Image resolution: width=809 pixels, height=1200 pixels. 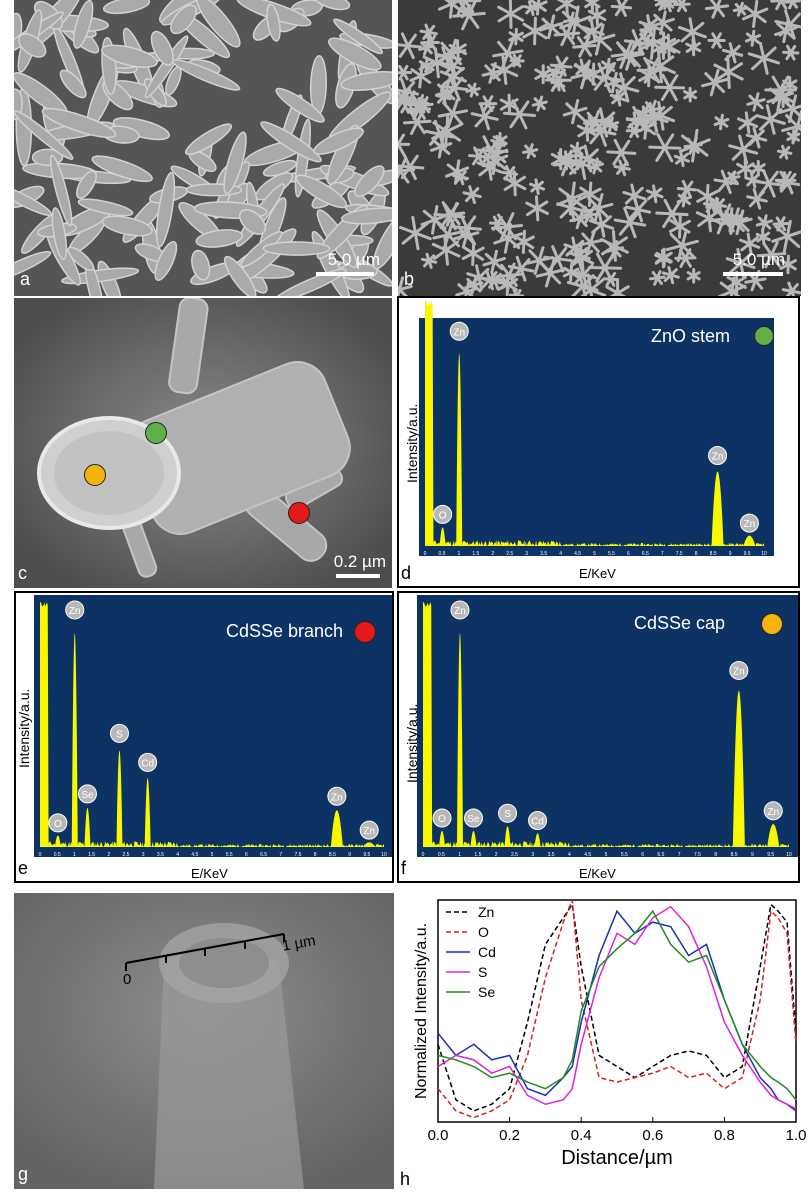 What do you see at coordinates (551, 855) in the screenshot?
I see `x-tick-label: 3.5` at bounding box center [551, 855].